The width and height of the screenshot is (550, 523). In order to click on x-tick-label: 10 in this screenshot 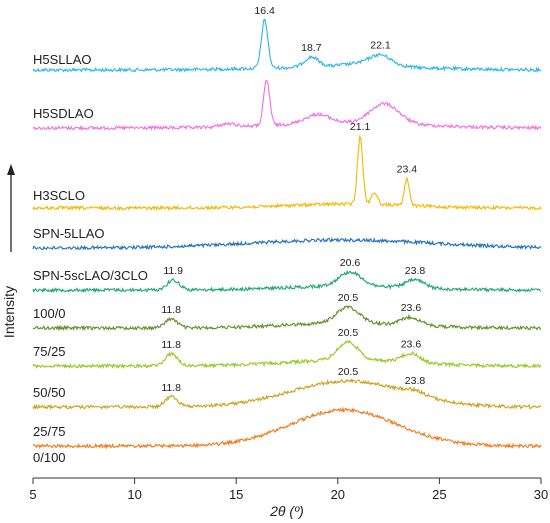, I will do `click(134, 494)`.